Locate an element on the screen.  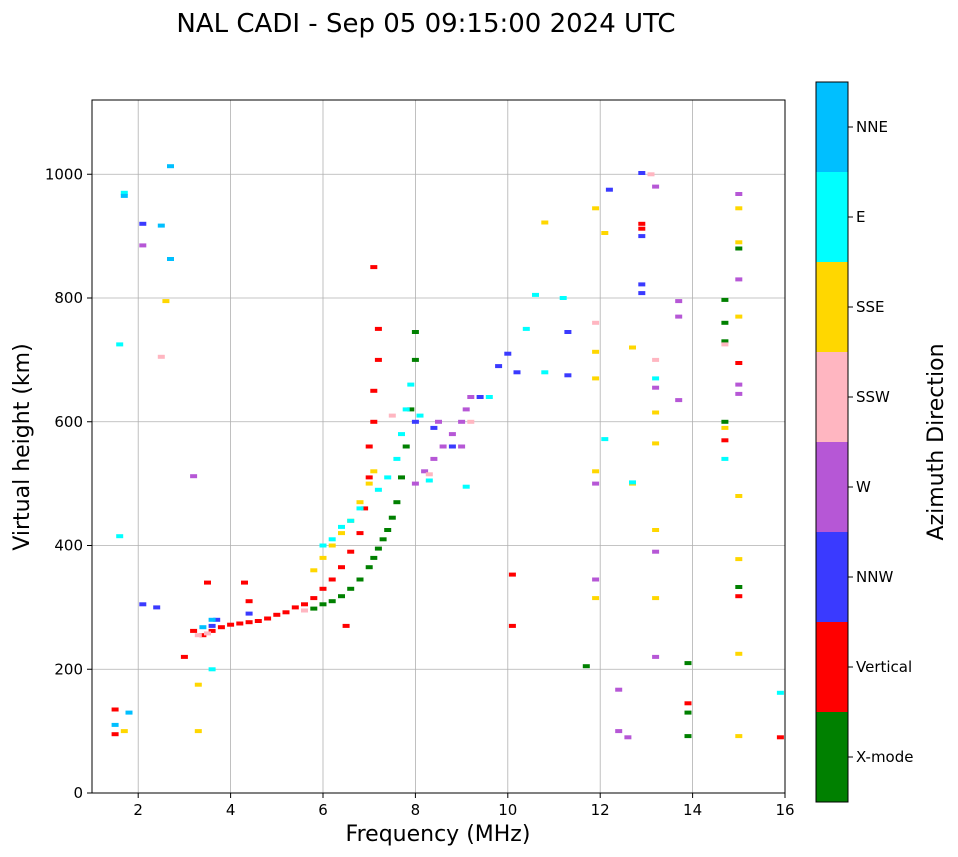
x-axis-ticks: 2 4 6 8 10 12 14 16 is located at coordinates (464, 806).